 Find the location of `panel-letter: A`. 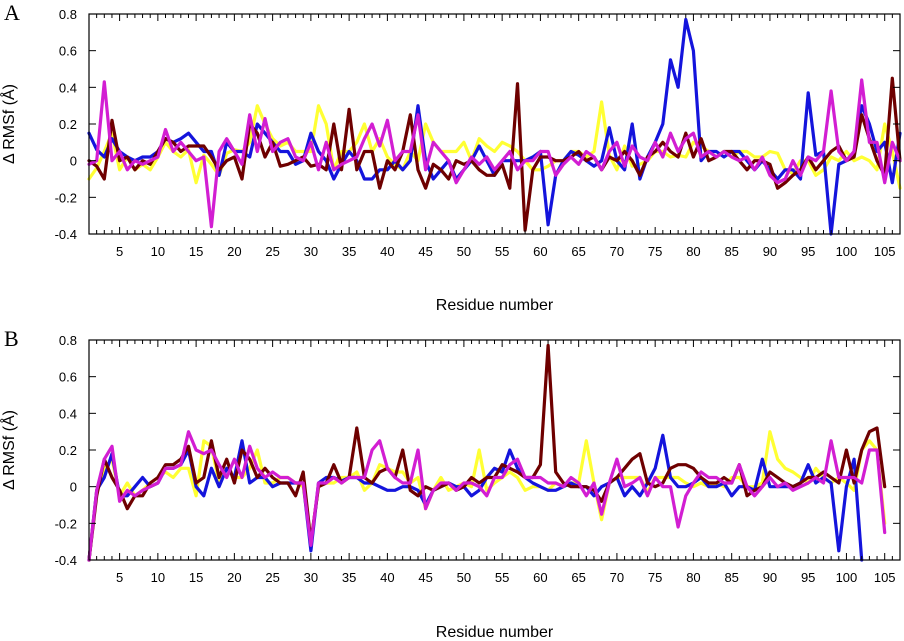

panel-letter: A is located at coordinates (12, 12).